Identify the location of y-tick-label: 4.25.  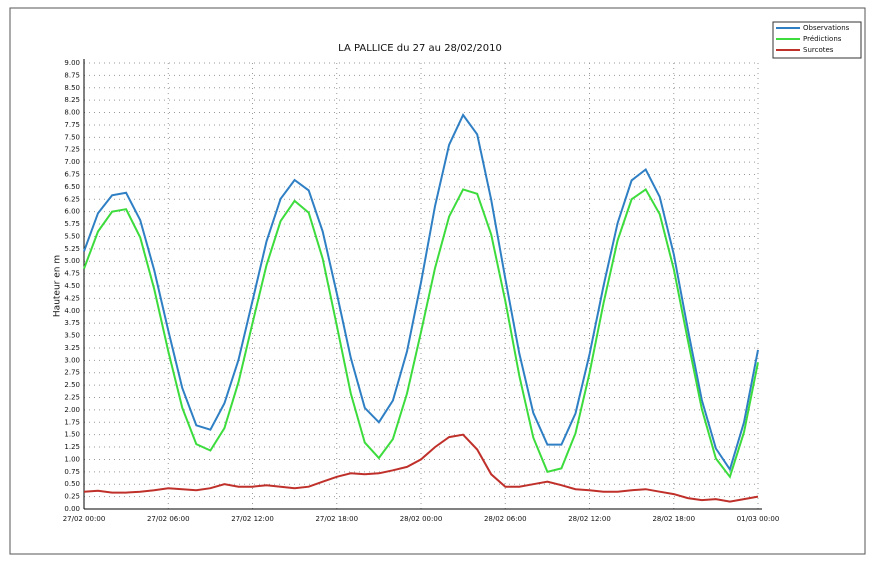
(72, 298).